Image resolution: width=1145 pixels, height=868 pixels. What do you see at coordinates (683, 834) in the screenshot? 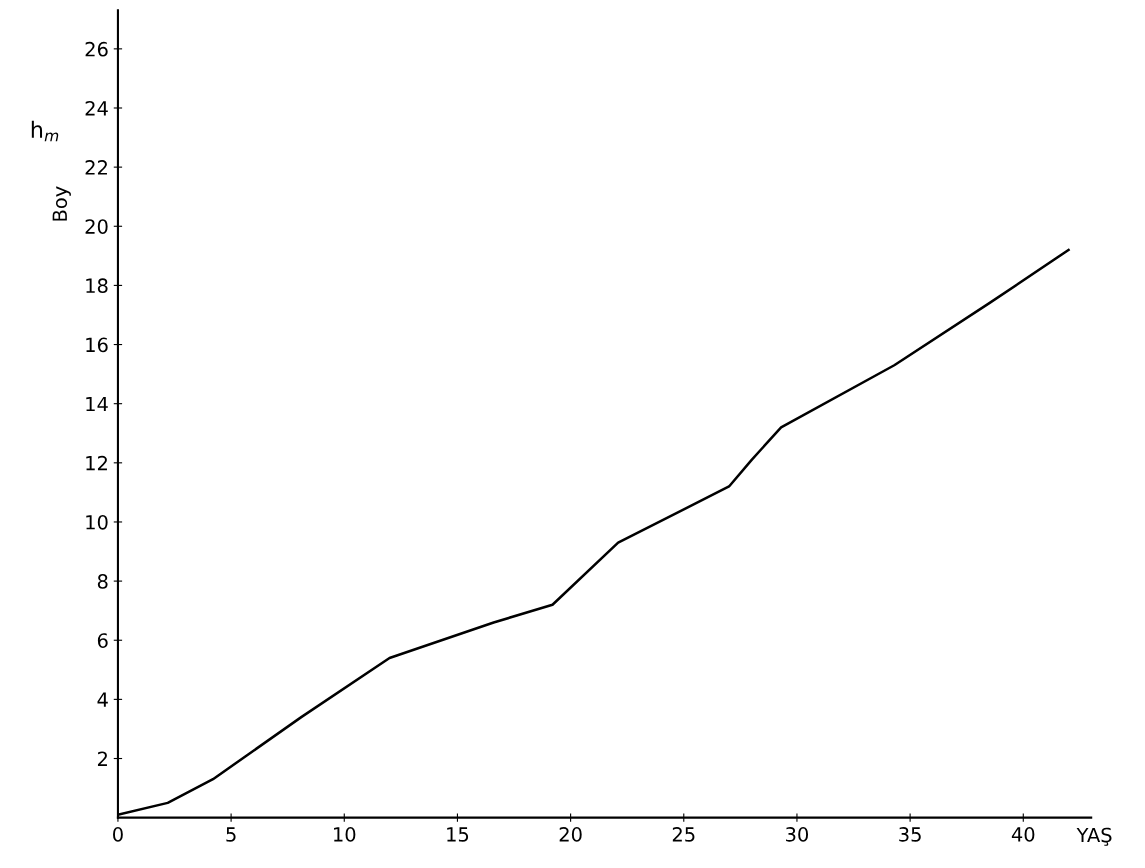
I see `x-tick-label: 25` at bounding box center [683, 834].